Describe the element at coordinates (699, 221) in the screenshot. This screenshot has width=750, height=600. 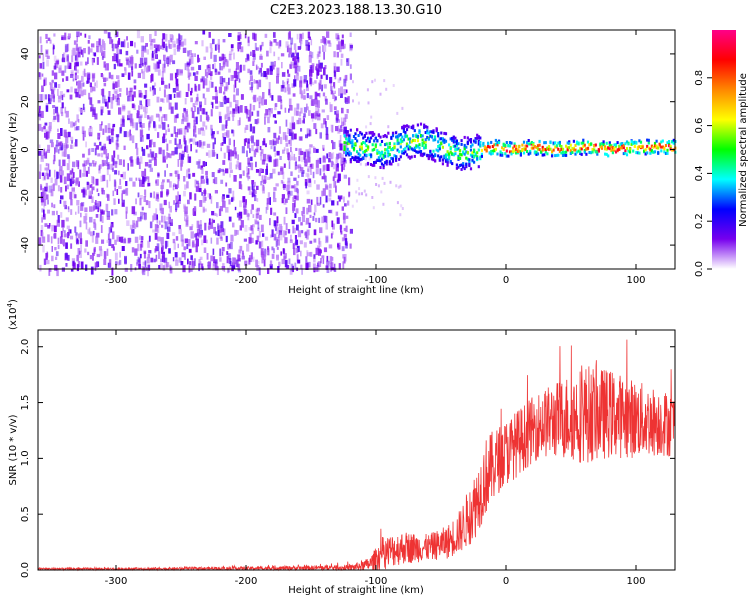
I see `colorbar-tick-label: 0.2` at that location.